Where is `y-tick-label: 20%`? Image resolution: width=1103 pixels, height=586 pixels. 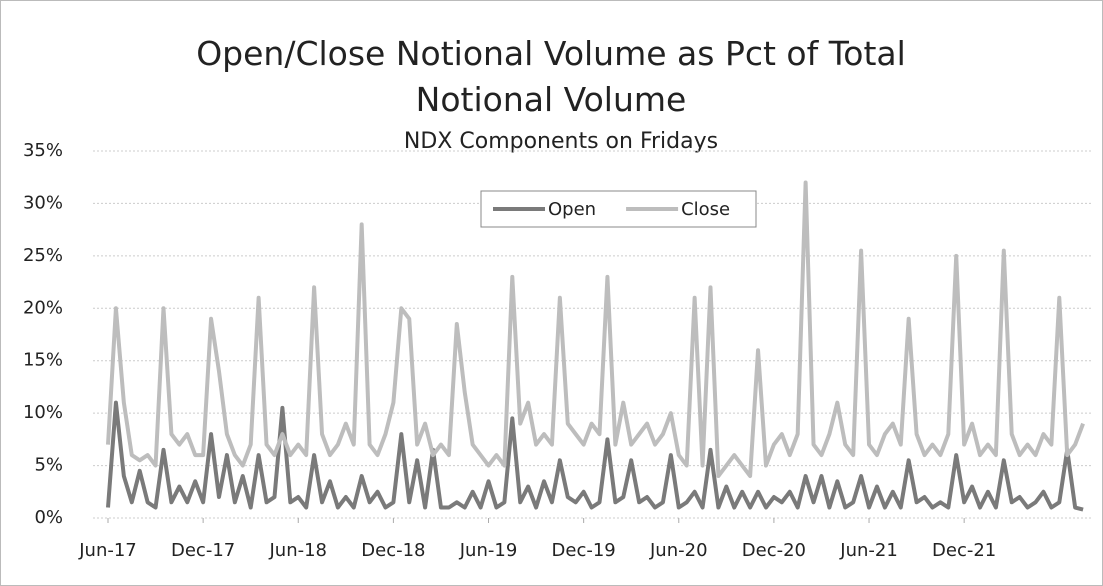
y-tick-label: 20% is located at coordinates (43, 307).